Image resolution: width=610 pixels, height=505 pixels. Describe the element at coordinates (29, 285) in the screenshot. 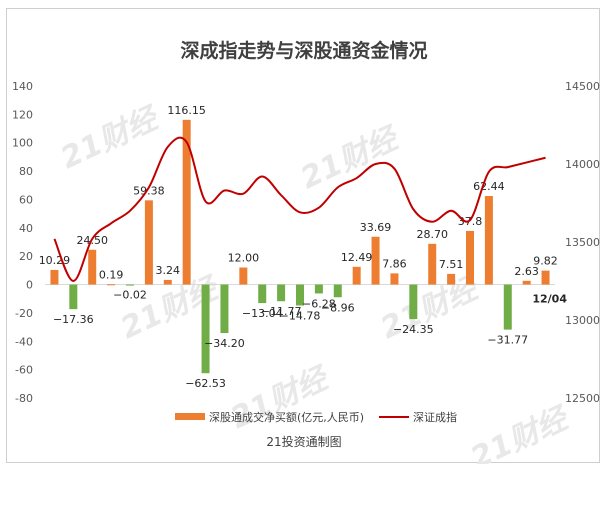

I see `left-axis-tick-label: 0` at that location.